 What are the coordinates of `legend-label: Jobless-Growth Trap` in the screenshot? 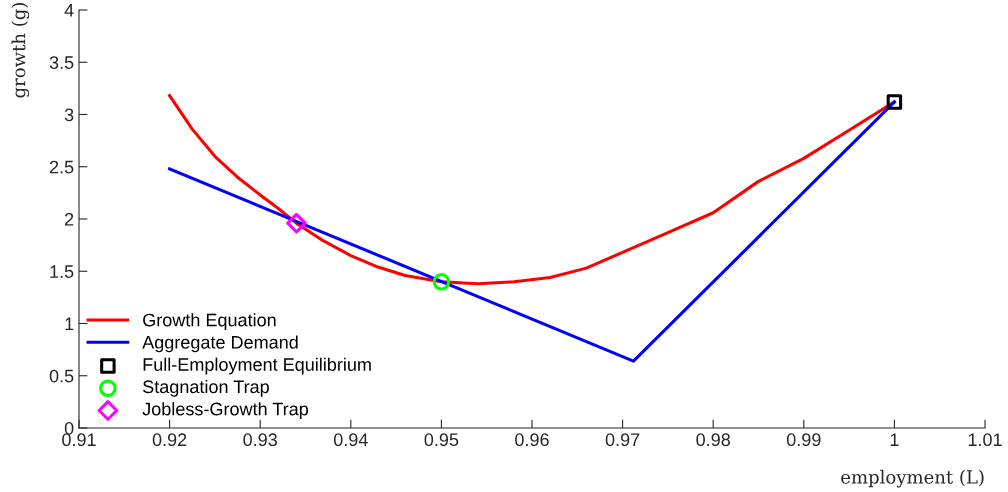 It's located at (225, 410).